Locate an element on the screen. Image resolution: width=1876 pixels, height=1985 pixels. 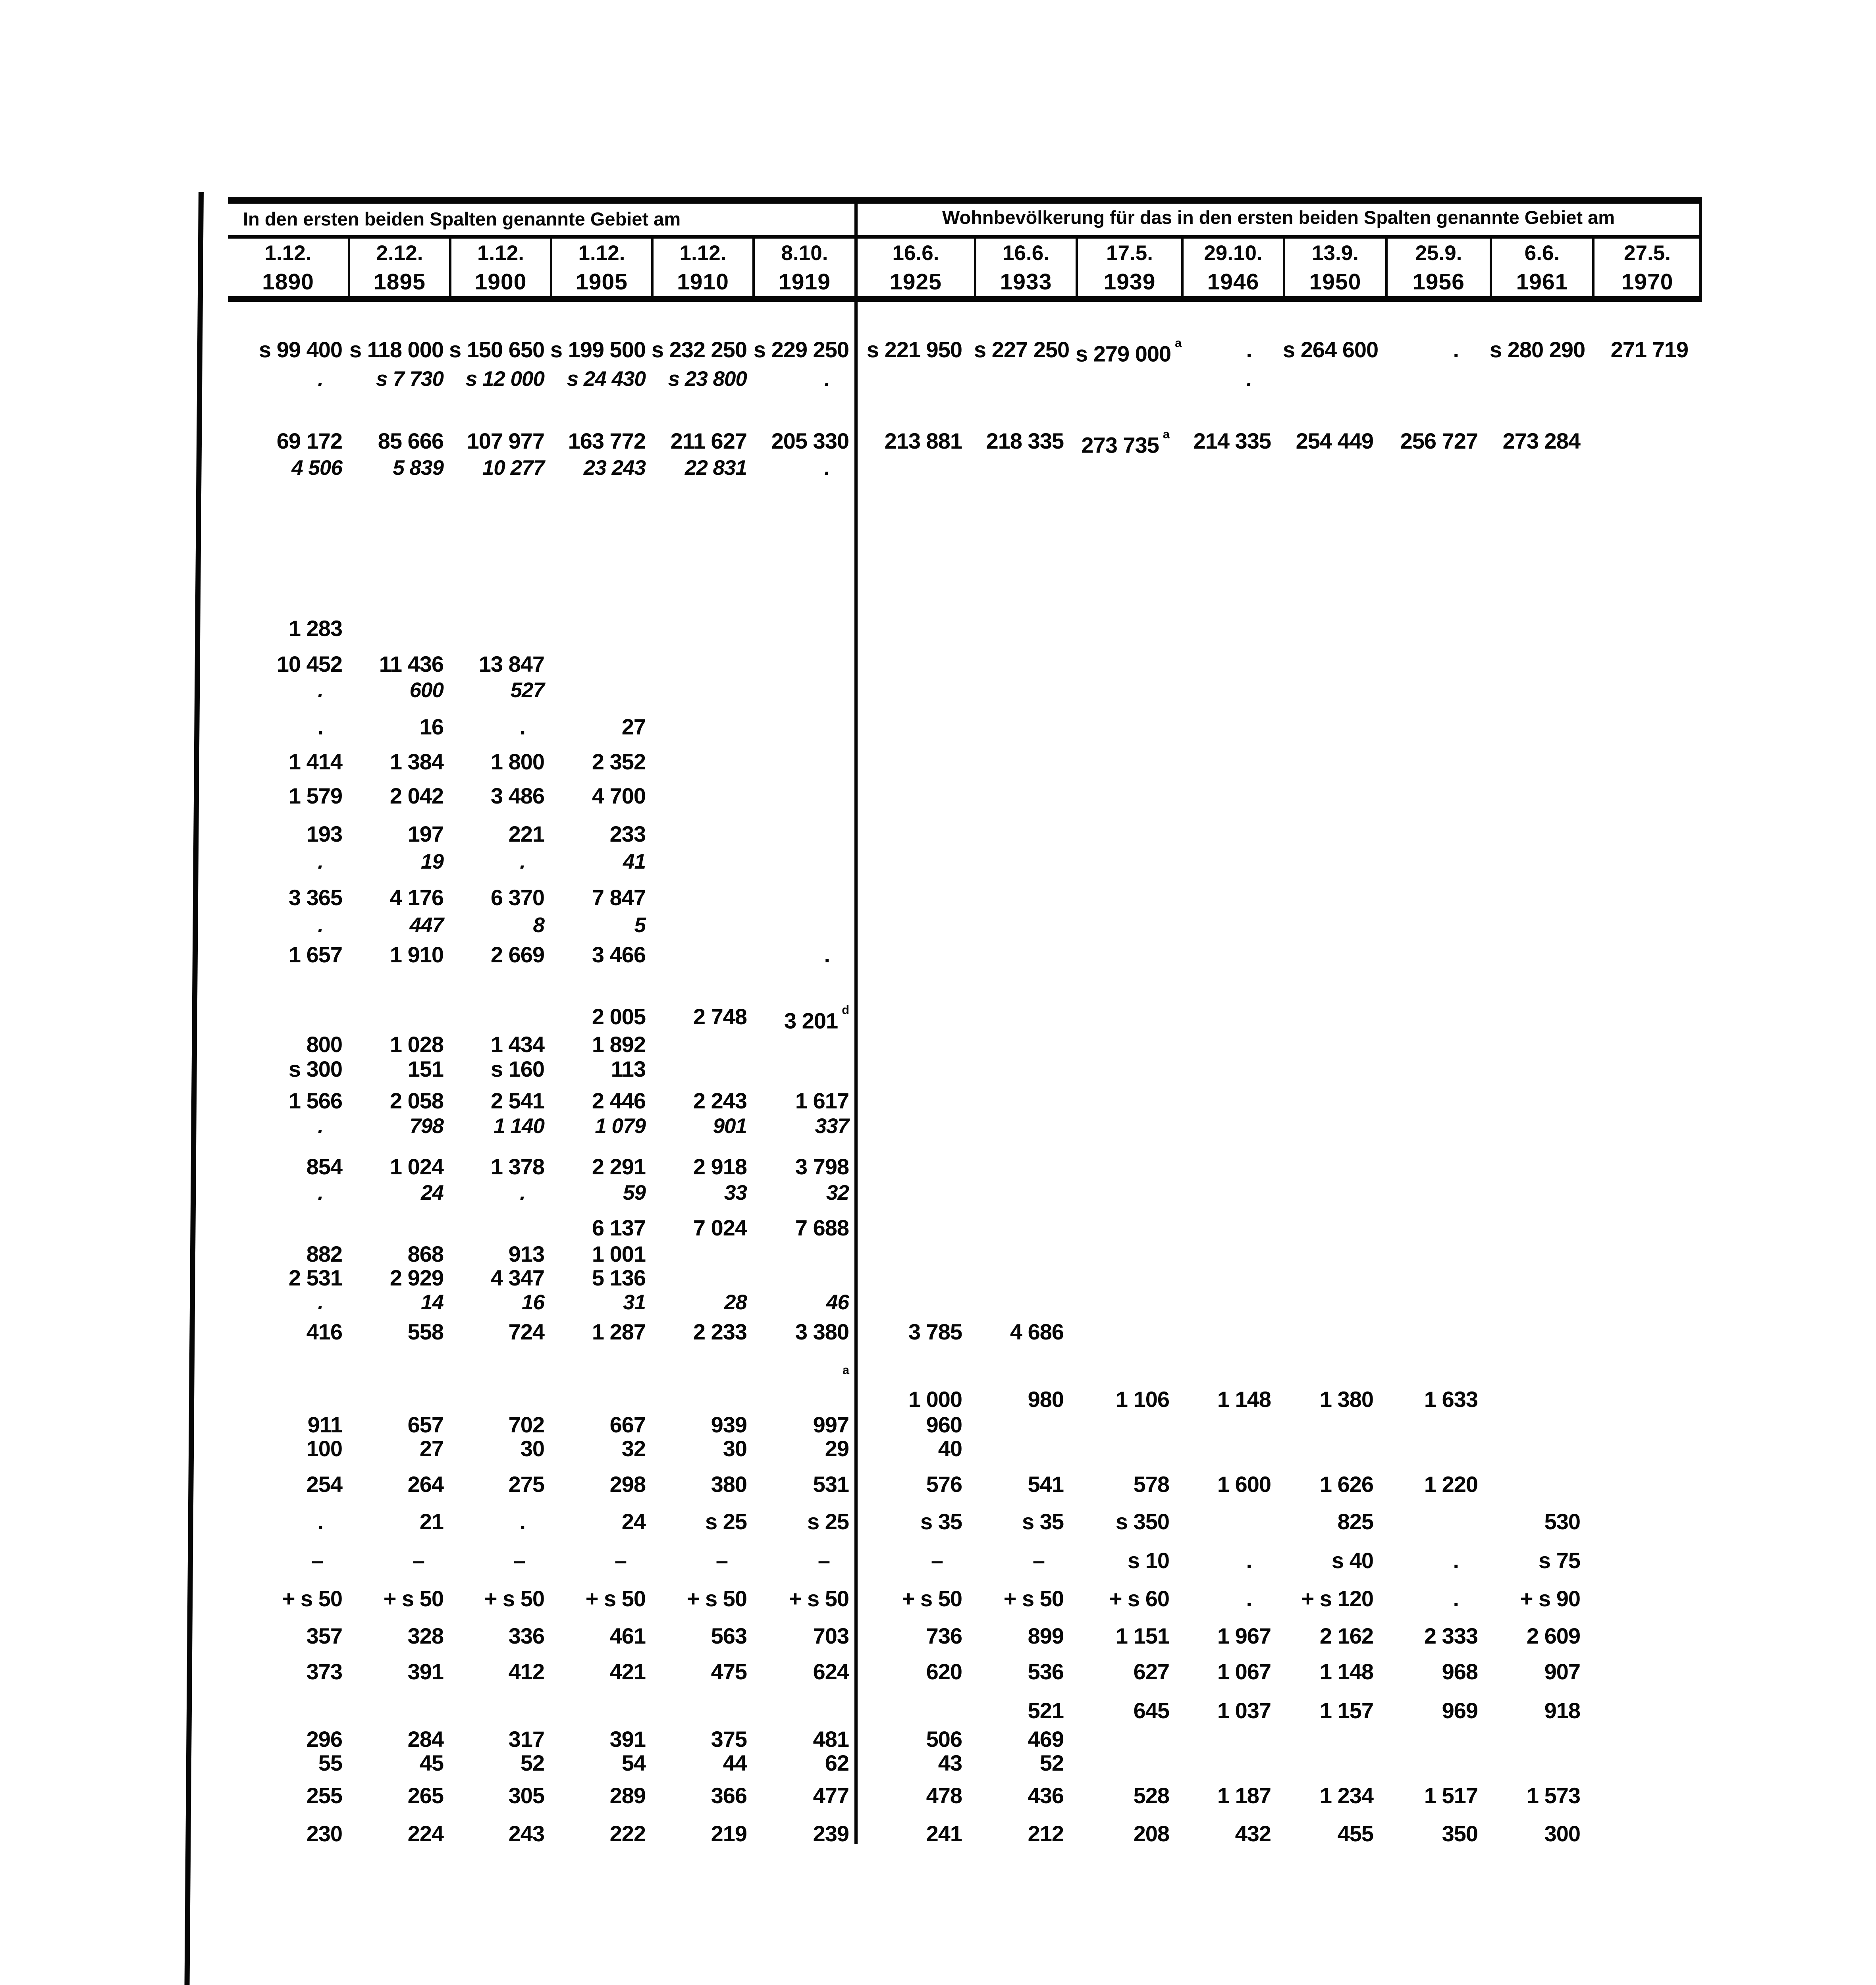
table-row: . 447 8 5 is located at coordinates (938, 926).